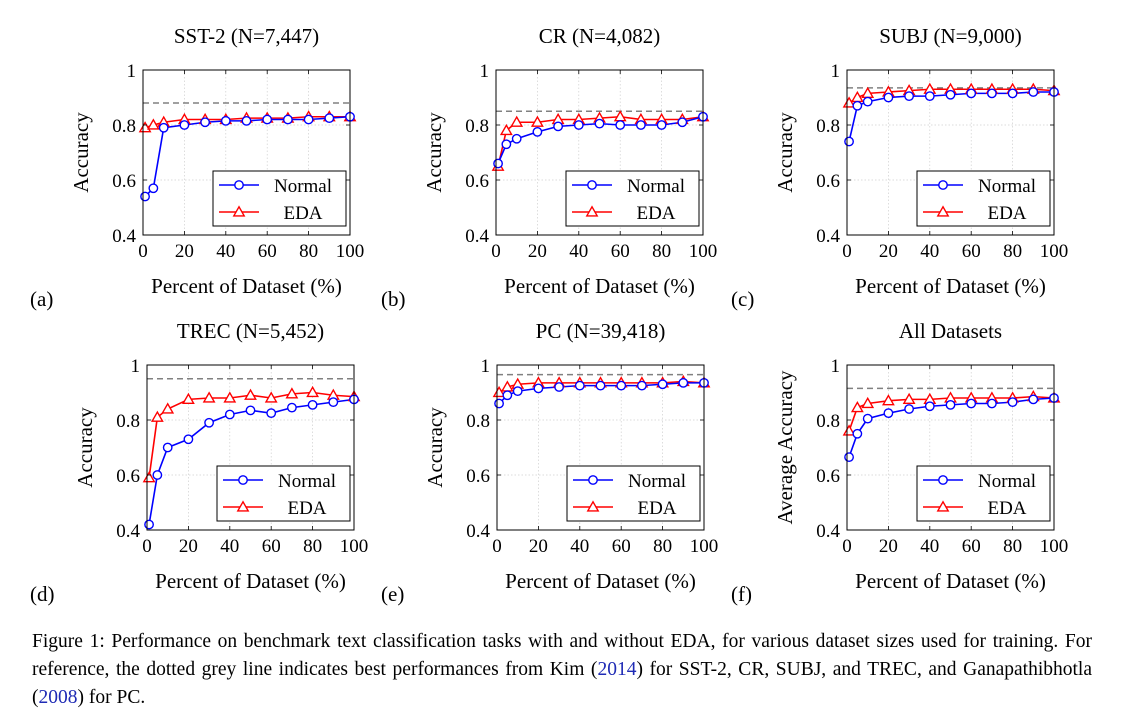  What do you see at coordinates (41, 299) in the screenshot?
I see `panel-label: (a)` at bounding box center [41, 299].